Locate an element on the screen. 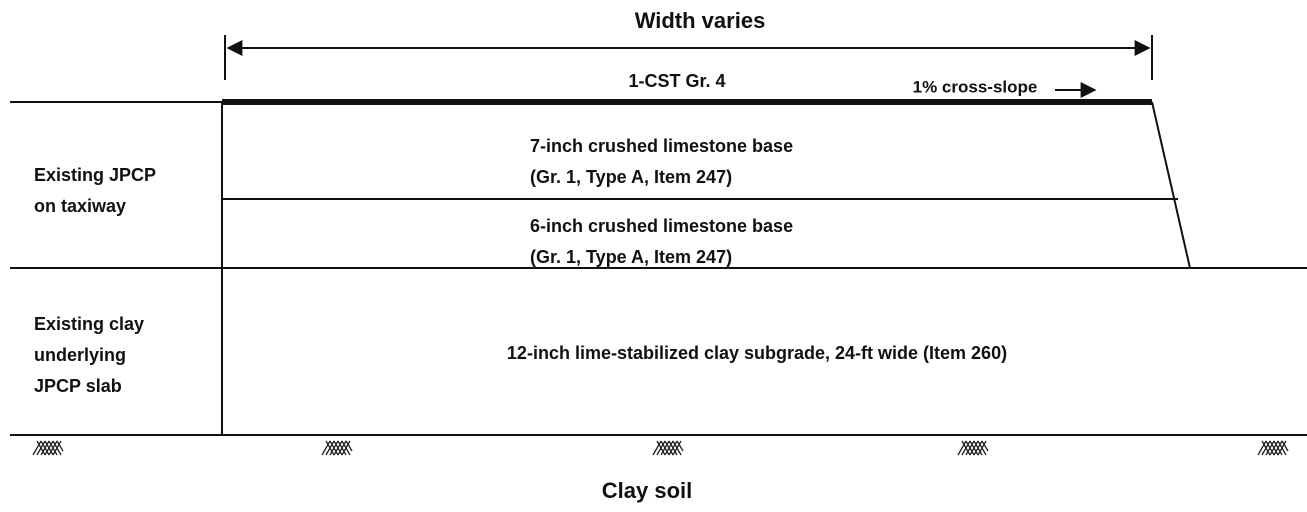  existing-label: on taxiway is located at coordinates (80, 206).